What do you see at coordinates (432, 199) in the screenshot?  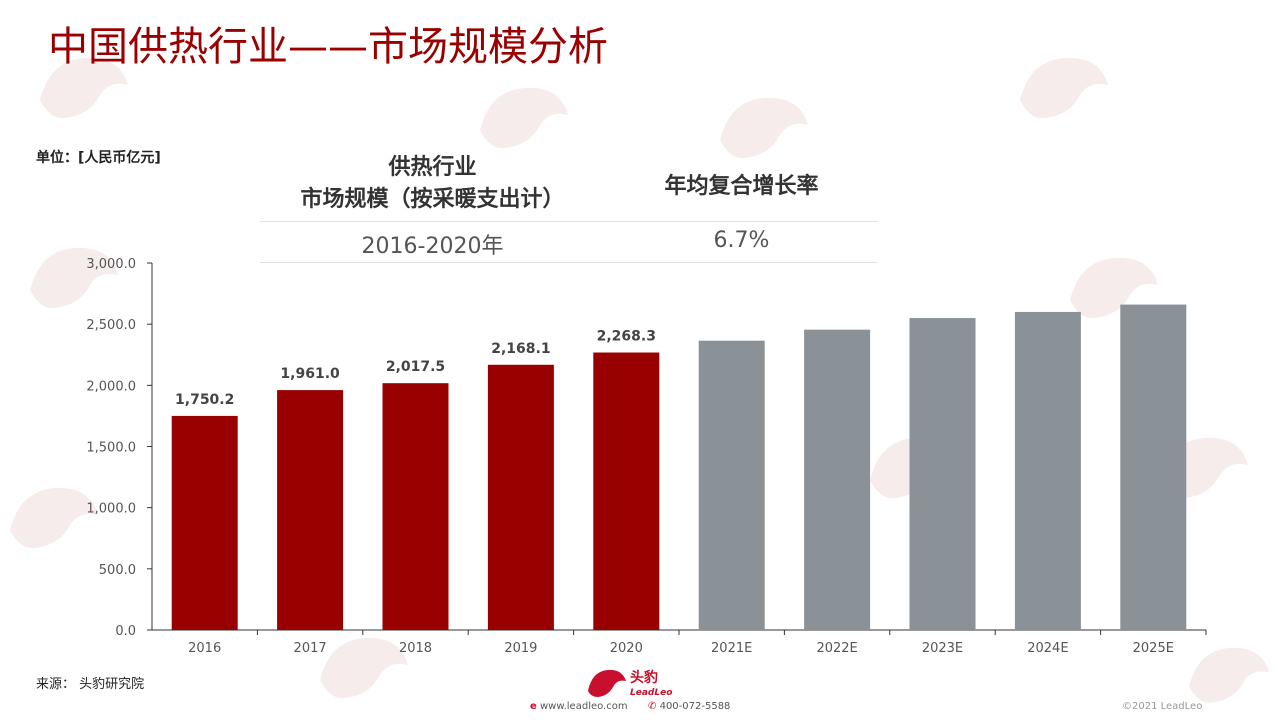 I see `market-size-header-line2: 市场规模（按采暖支出计）` at bounding box center [432, 199].